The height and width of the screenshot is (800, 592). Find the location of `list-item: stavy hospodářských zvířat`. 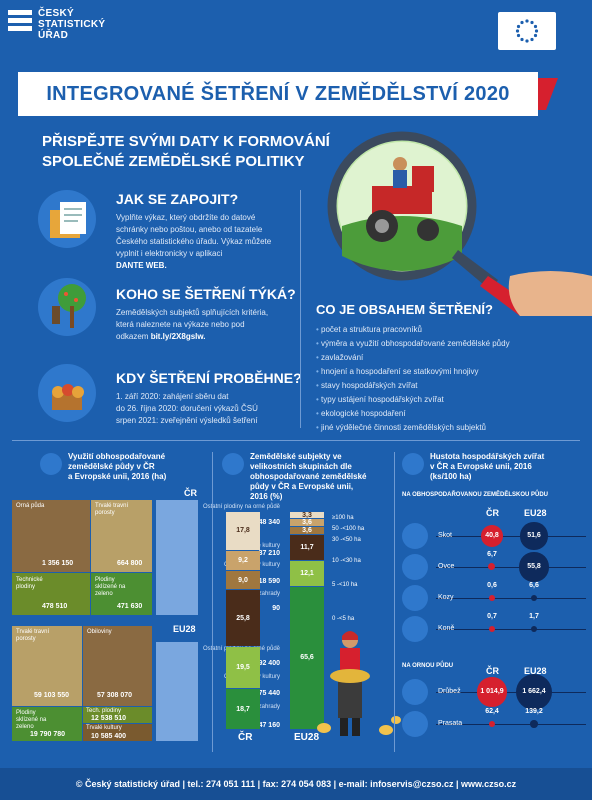

list-item: stavy hospodářských zvířat is located at coordinates (413, 386).